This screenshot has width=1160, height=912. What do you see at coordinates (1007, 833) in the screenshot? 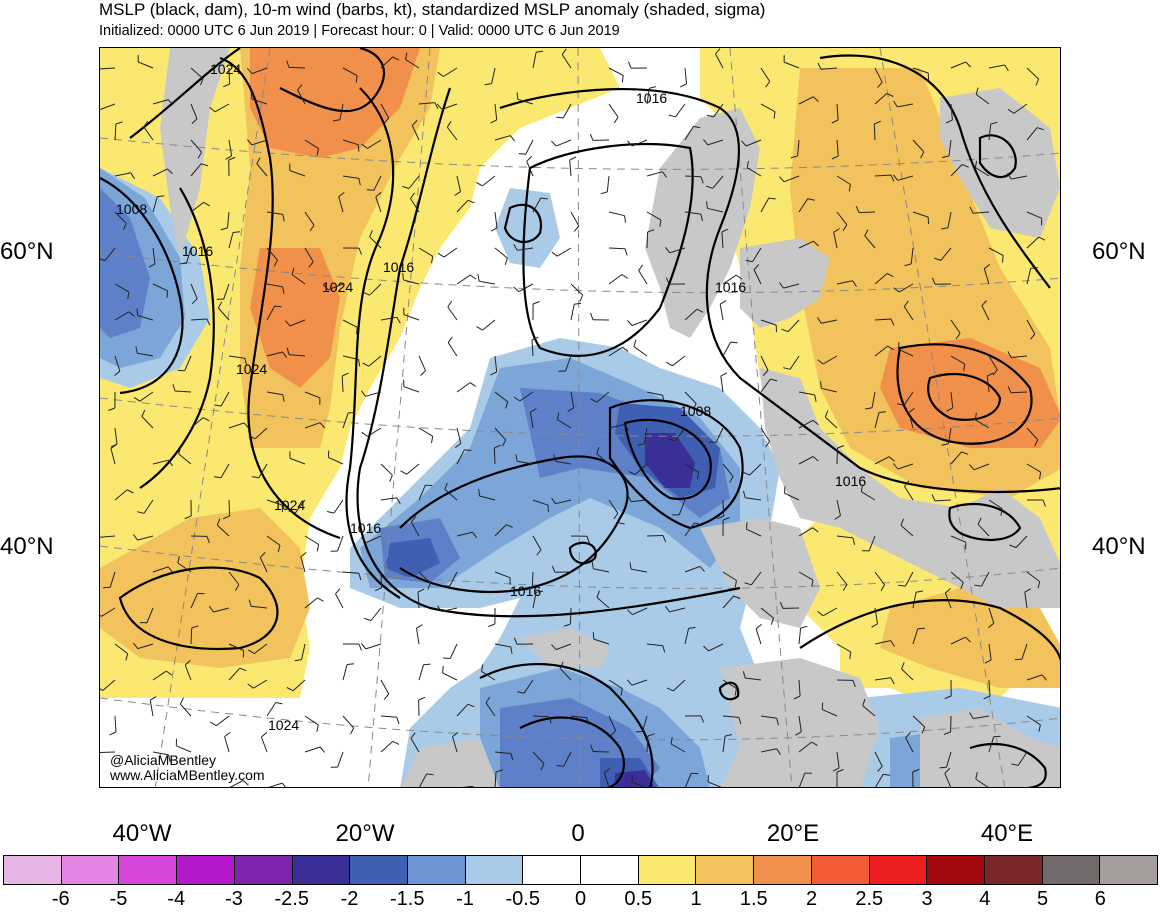
I see `lon-label-40e: 40°E` at bounding box center [1007, 833].